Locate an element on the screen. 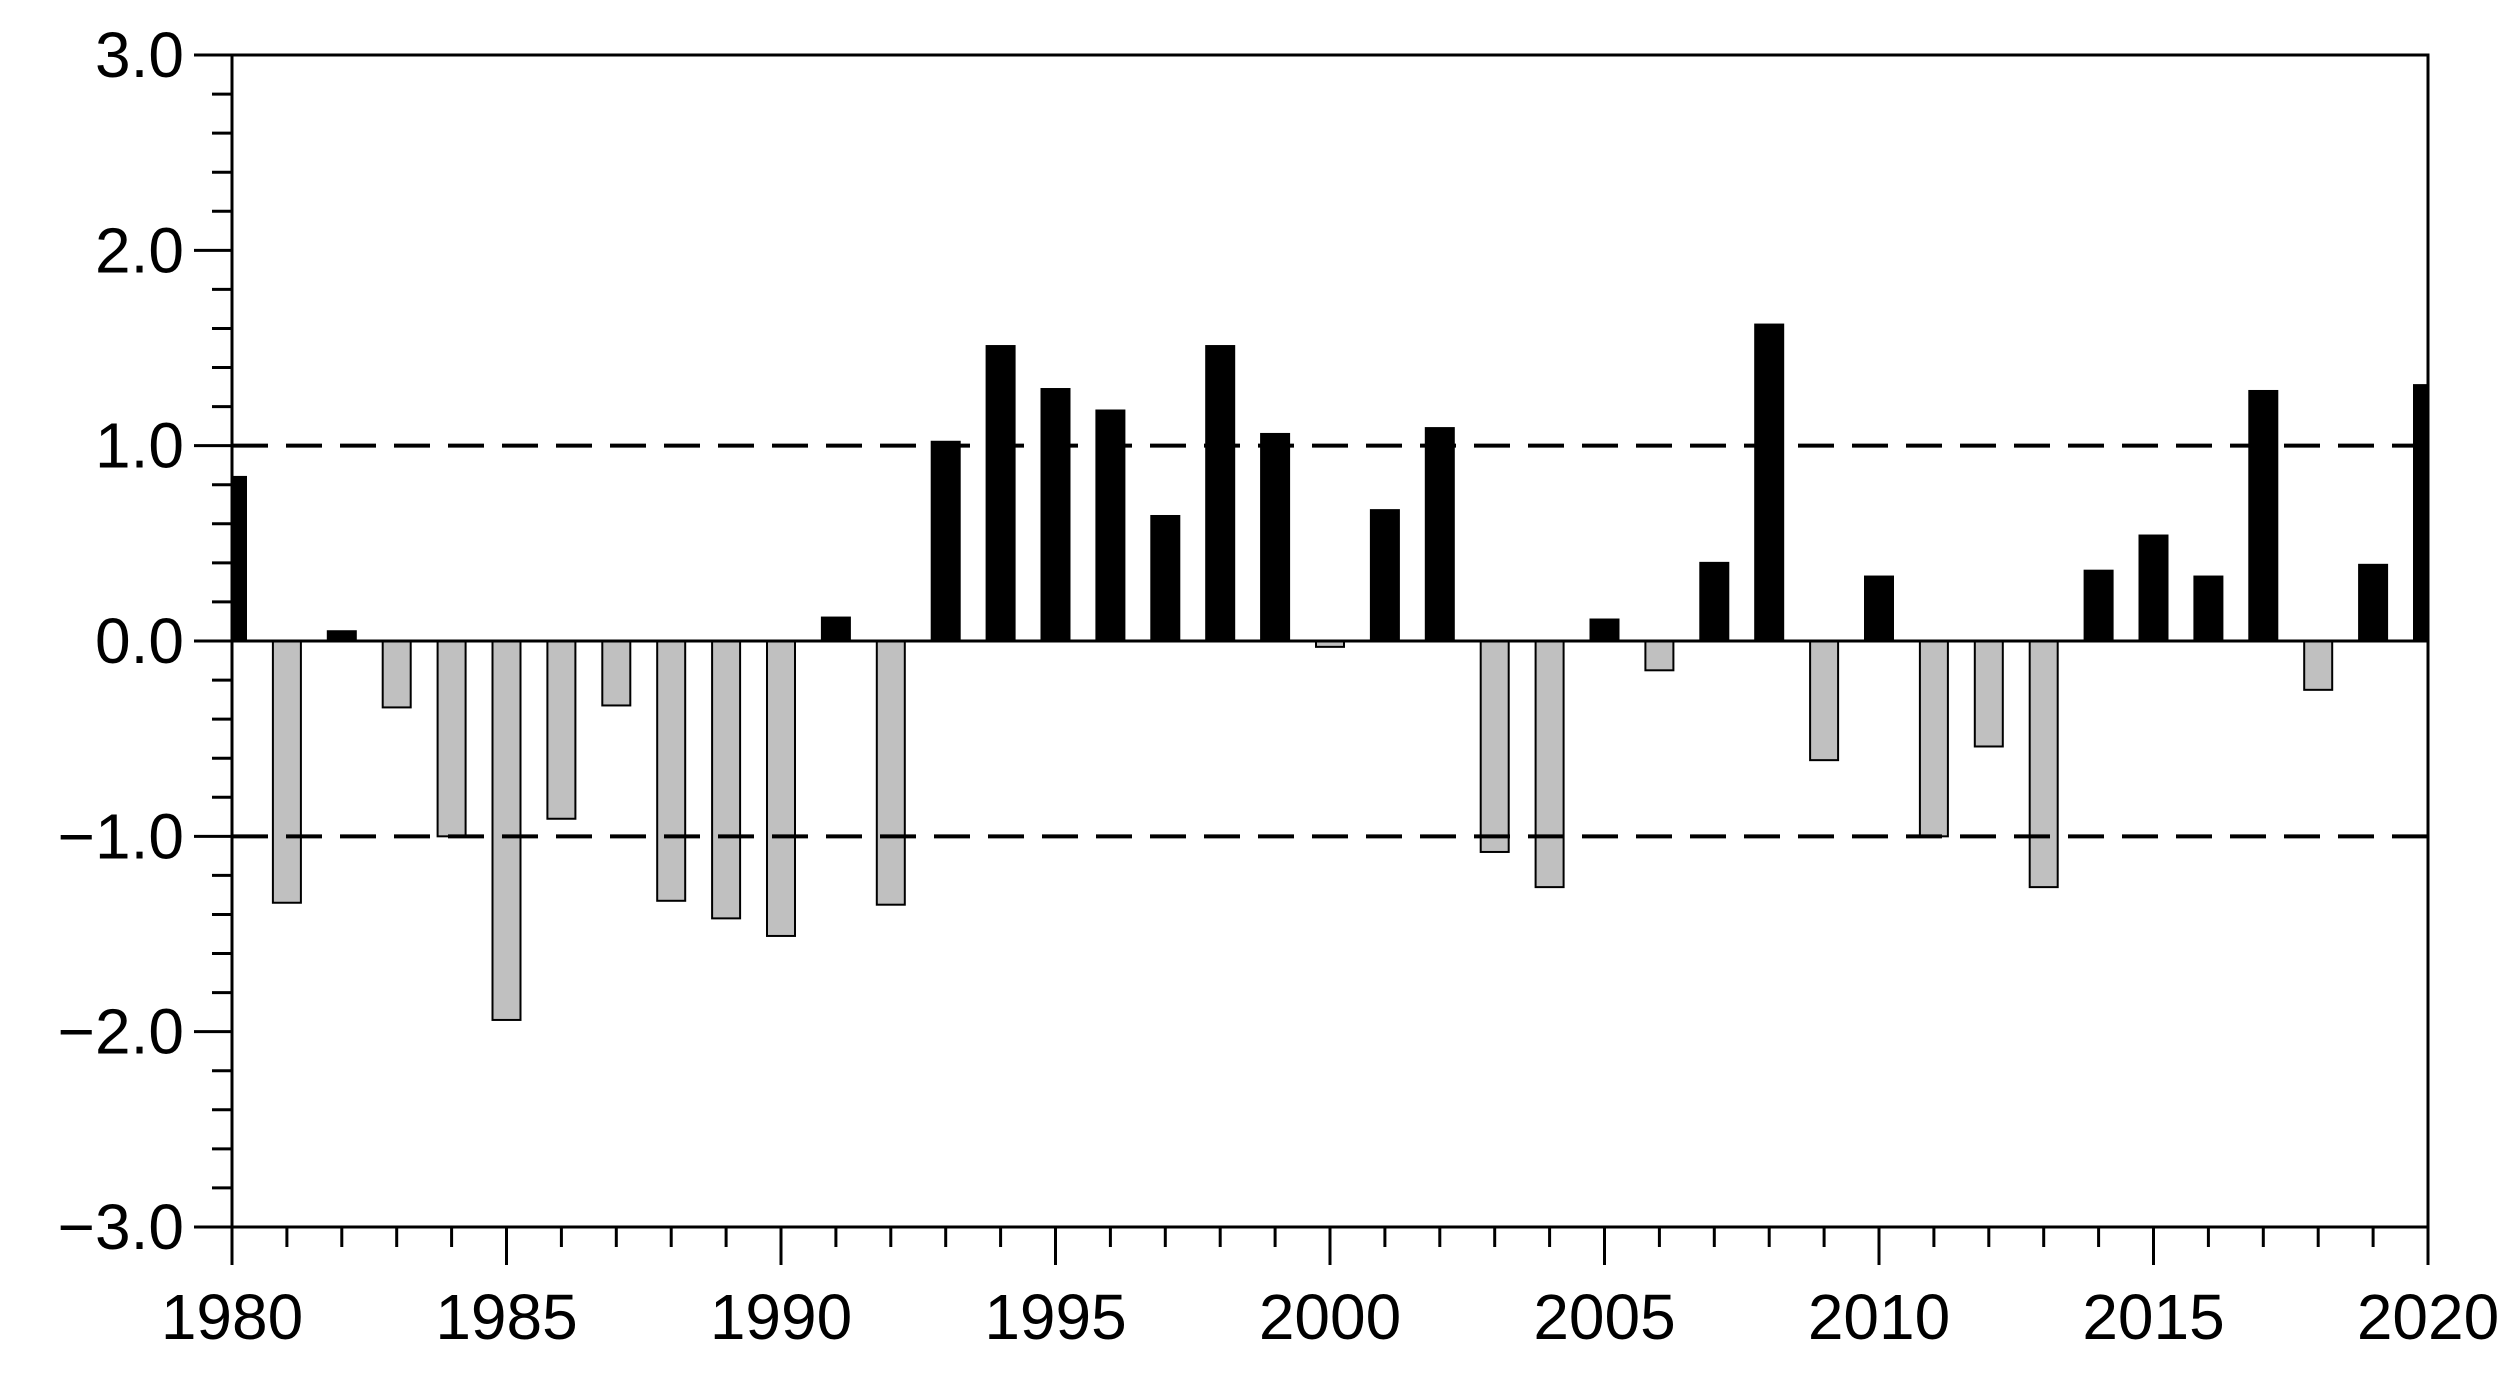 The image size is (2520, 1379). y-tick-labels: 3.0 2.0 1.0 0.0 −1.0 −2.0 −3.0 is located at coordinates (121, 641).